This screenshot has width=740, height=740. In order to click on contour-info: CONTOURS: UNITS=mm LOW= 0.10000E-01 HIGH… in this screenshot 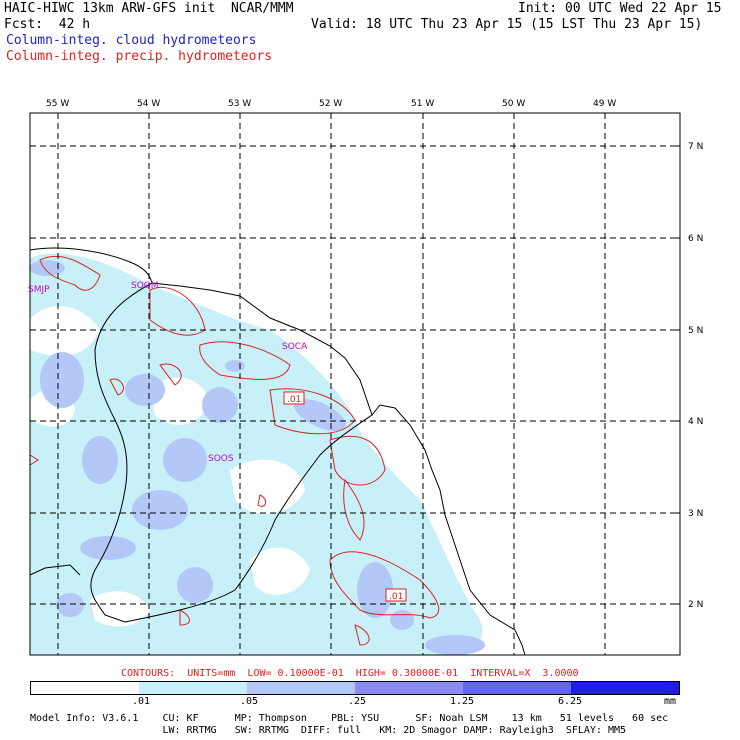, I will do `click(350, 673)`.